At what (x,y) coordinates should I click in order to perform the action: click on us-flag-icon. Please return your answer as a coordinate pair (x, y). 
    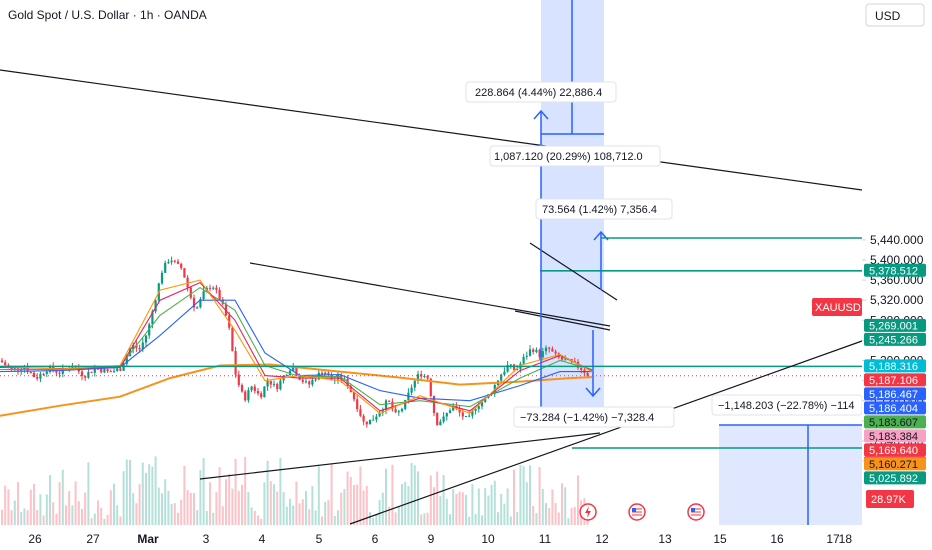
    Looking at the image, I should click on (637, 512).